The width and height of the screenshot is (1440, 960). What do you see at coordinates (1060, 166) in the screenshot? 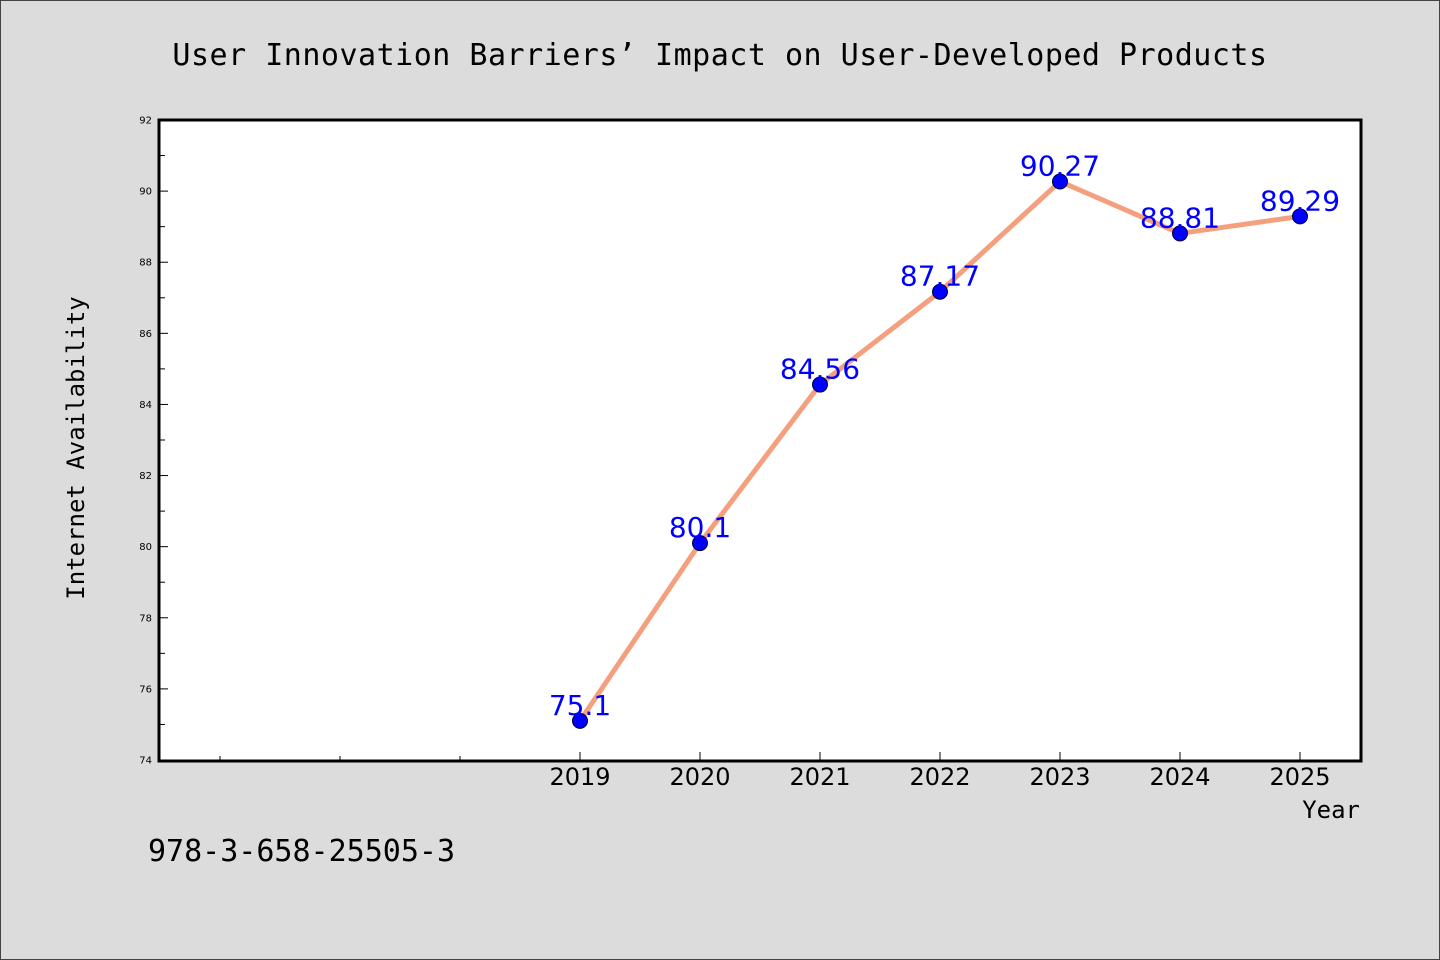
I see `data-label: 90.27` at bounding box center [1060, 166].